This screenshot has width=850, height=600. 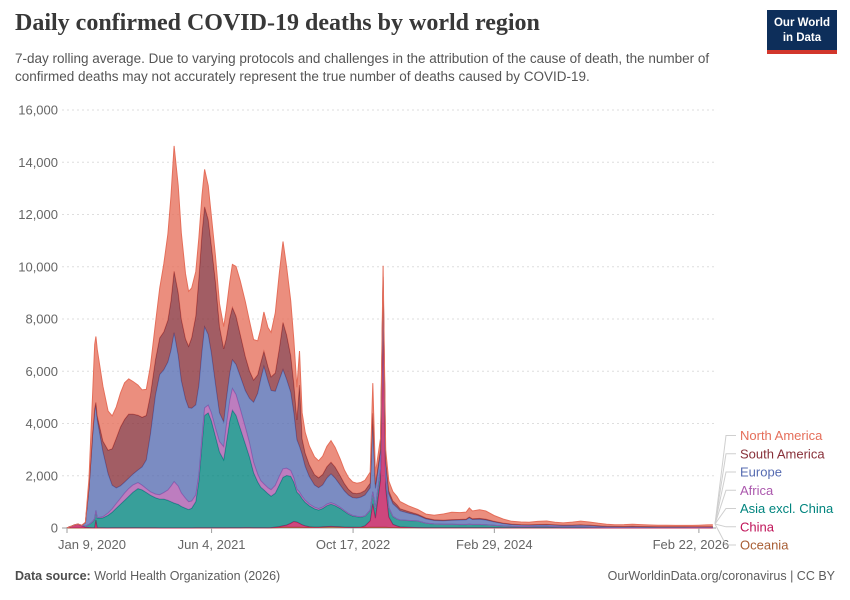 I want to click on legend-item-china: China, so click(x=757, y=526).